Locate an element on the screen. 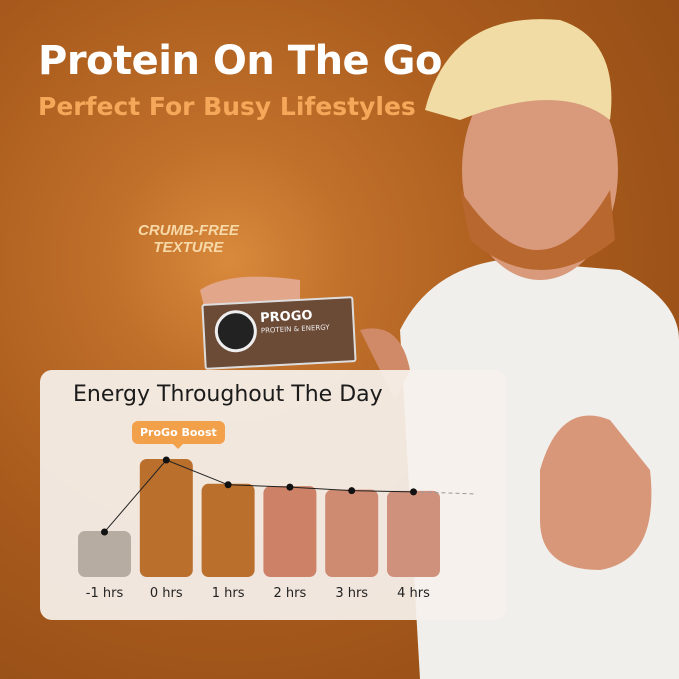 This screenshot has width=679, height=679. bar-chart: -1 hrs 0 hrs 1 hrs 2 hrs 3 hrs 4 hrs is located at coordinates (276, 528).